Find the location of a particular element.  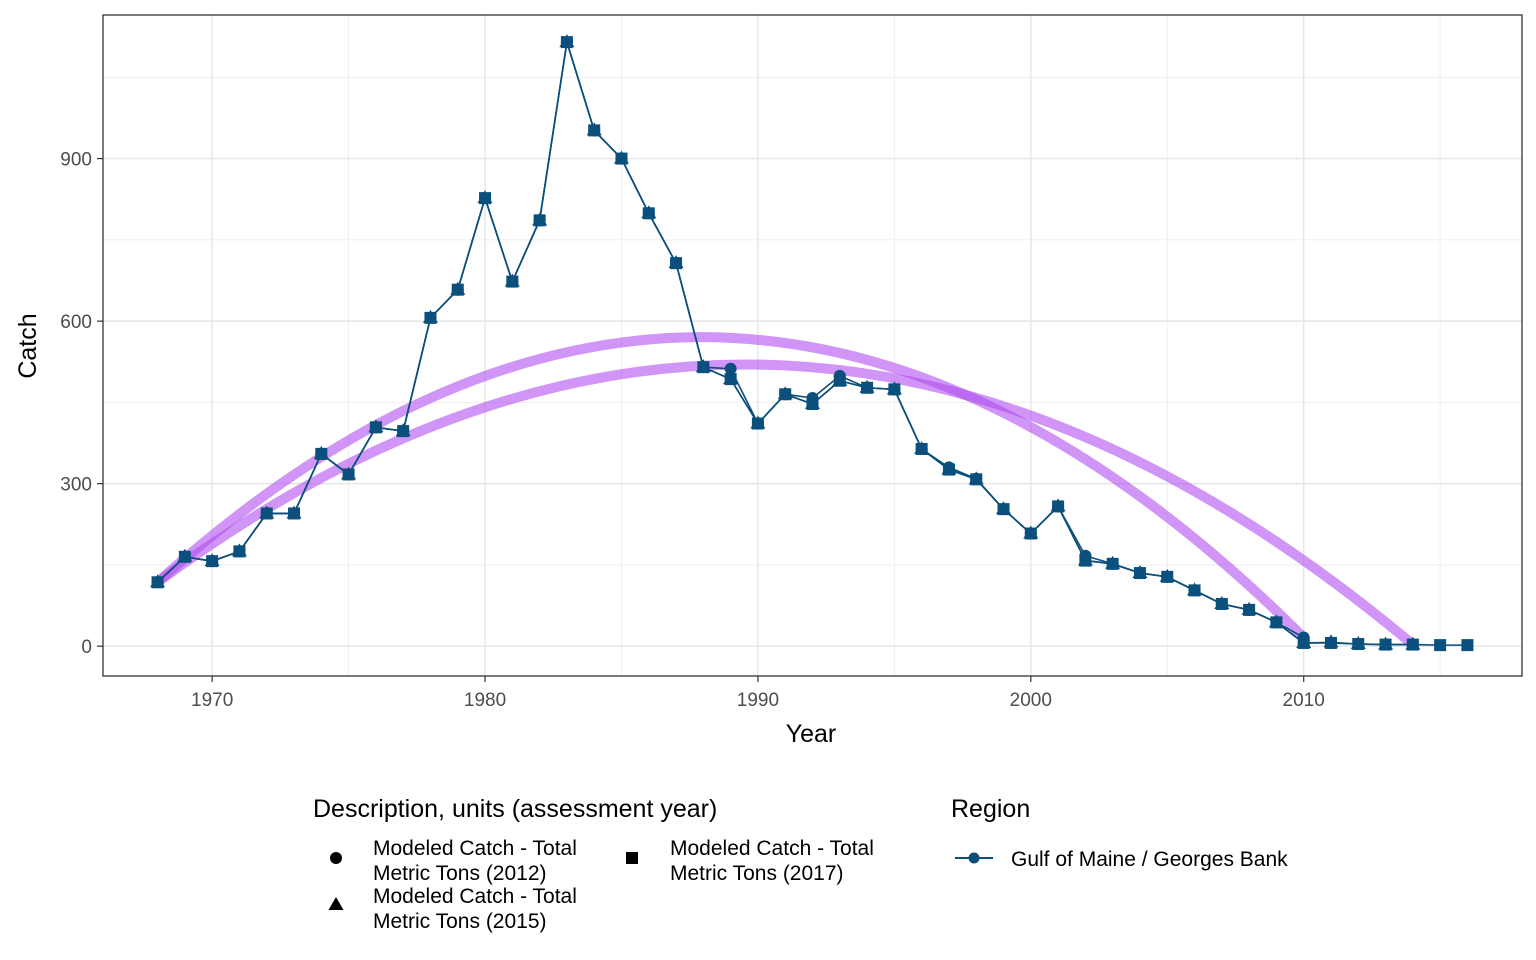

x-axis-title: Year is located at coordinates (811, 734).